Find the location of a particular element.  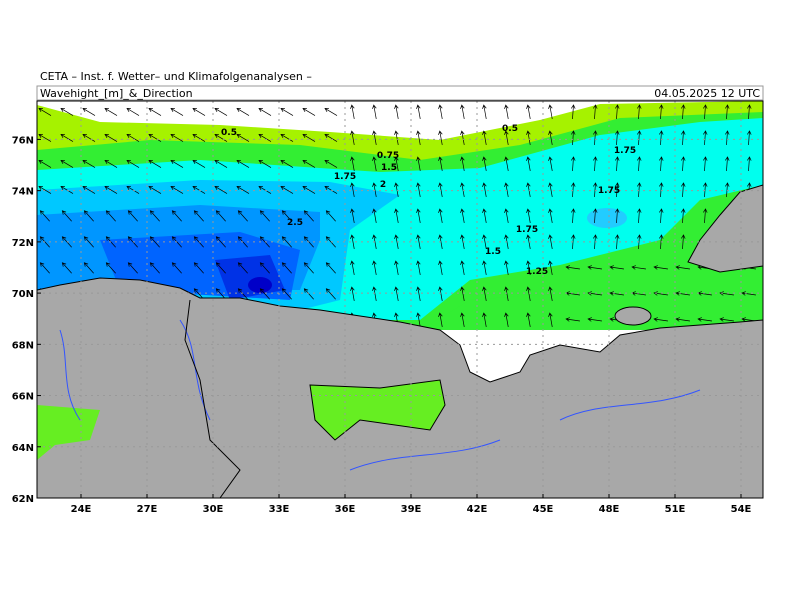

contour-label: 2 is located at coordinates (383, 185).